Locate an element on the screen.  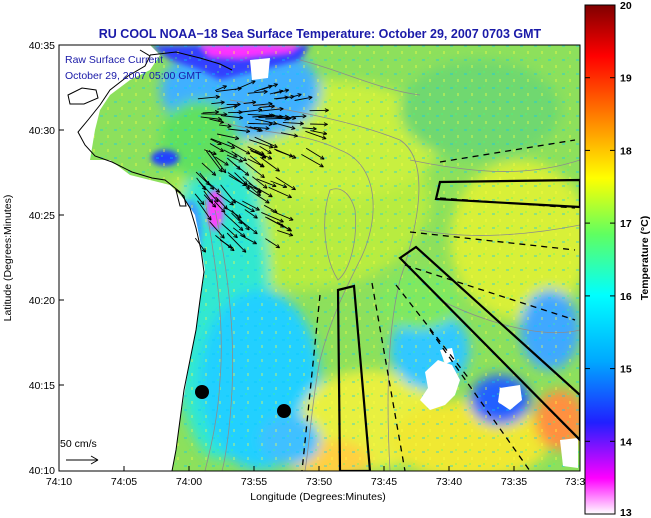
legend-line-1: Raw Surface Current is located at coordinates (114, 60).